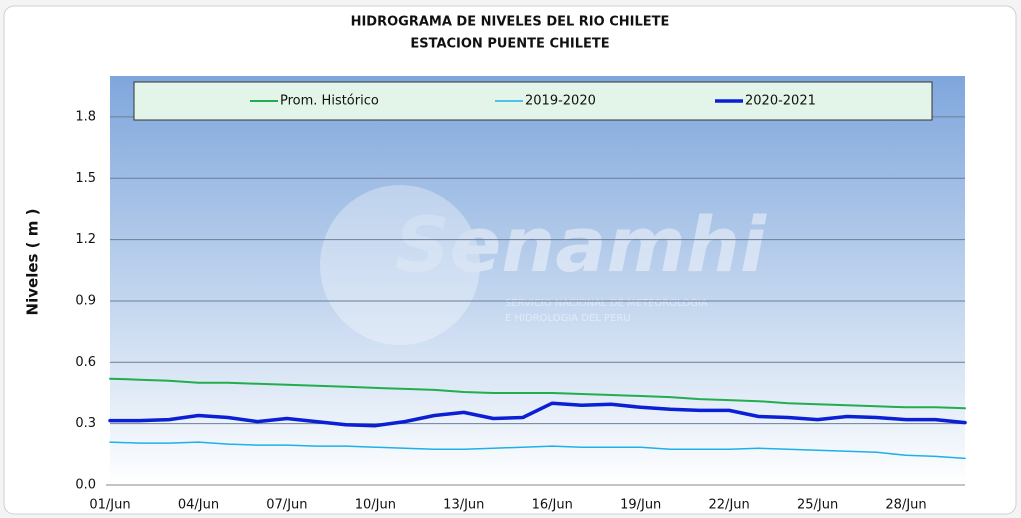 The image size is (1021, 518). What do you see at coordinates (85, 116) in the screenshot?
I see `y-tick-label: 1.8` at bounding box center [85, 116].